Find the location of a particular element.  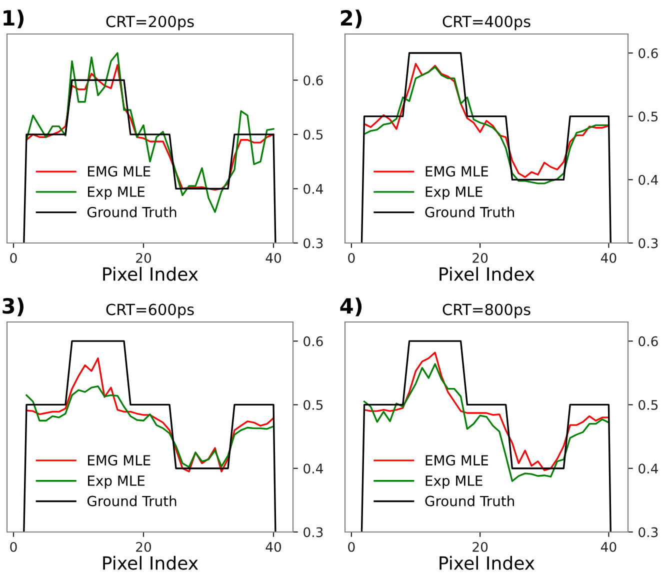

text: 4) is located at coordinates (351, 307).